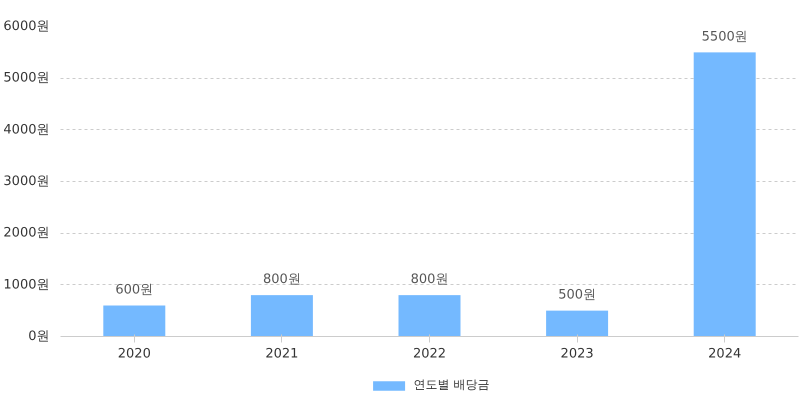 The width and height of the screenshot is (800, 400). What do you see at coordinates (577, 295) in the screenshot?
I see `data-label: 500원` at bounding box center [577, 295].